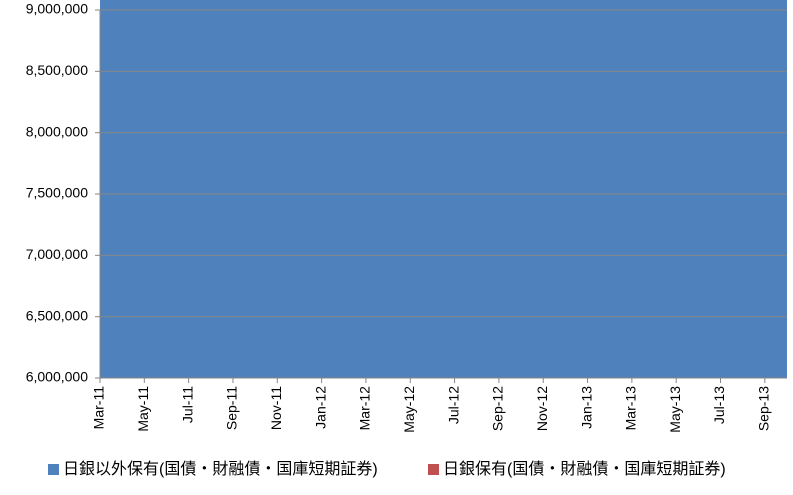  I want to click on x-tick-label: Jul-11, so click(187, 404).